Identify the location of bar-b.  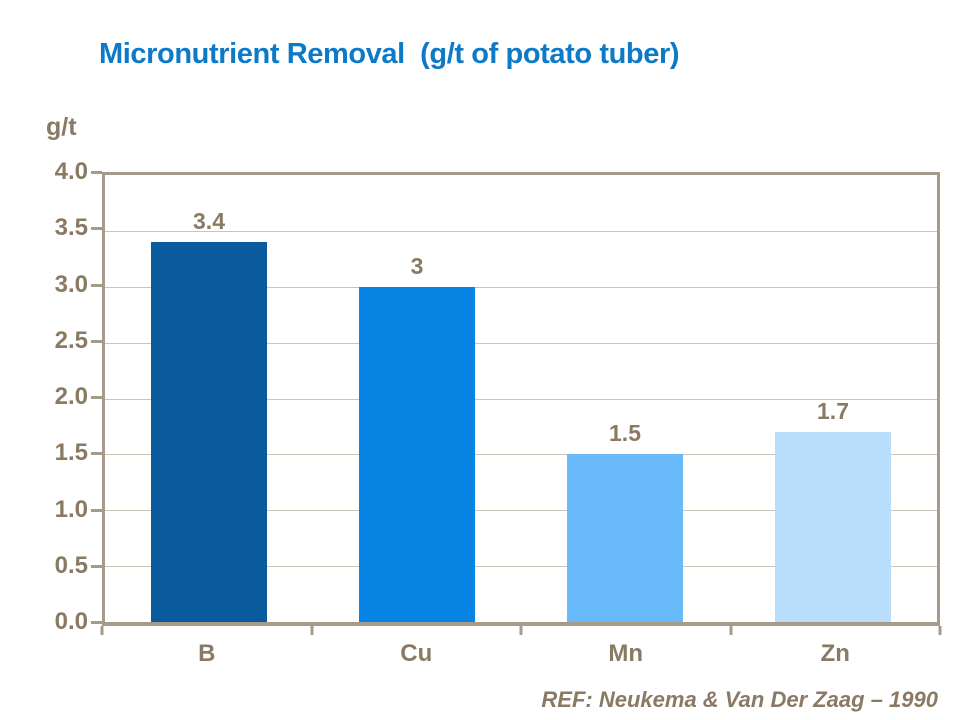
(209, 432).